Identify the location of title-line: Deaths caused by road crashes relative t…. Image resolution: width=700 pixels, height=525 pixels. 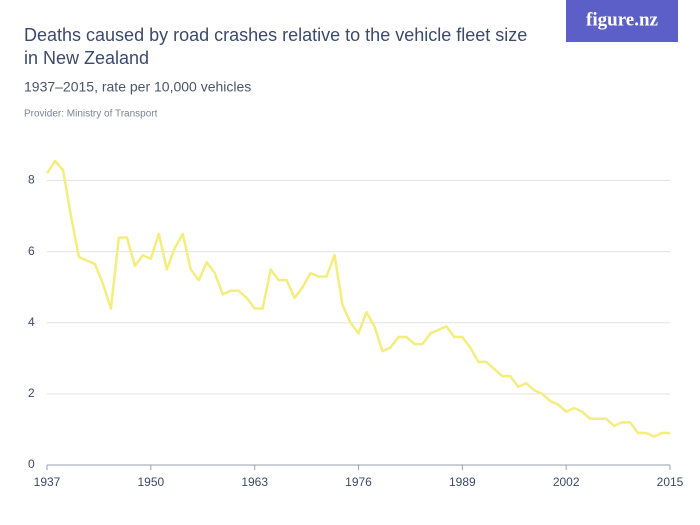
(275, 35).